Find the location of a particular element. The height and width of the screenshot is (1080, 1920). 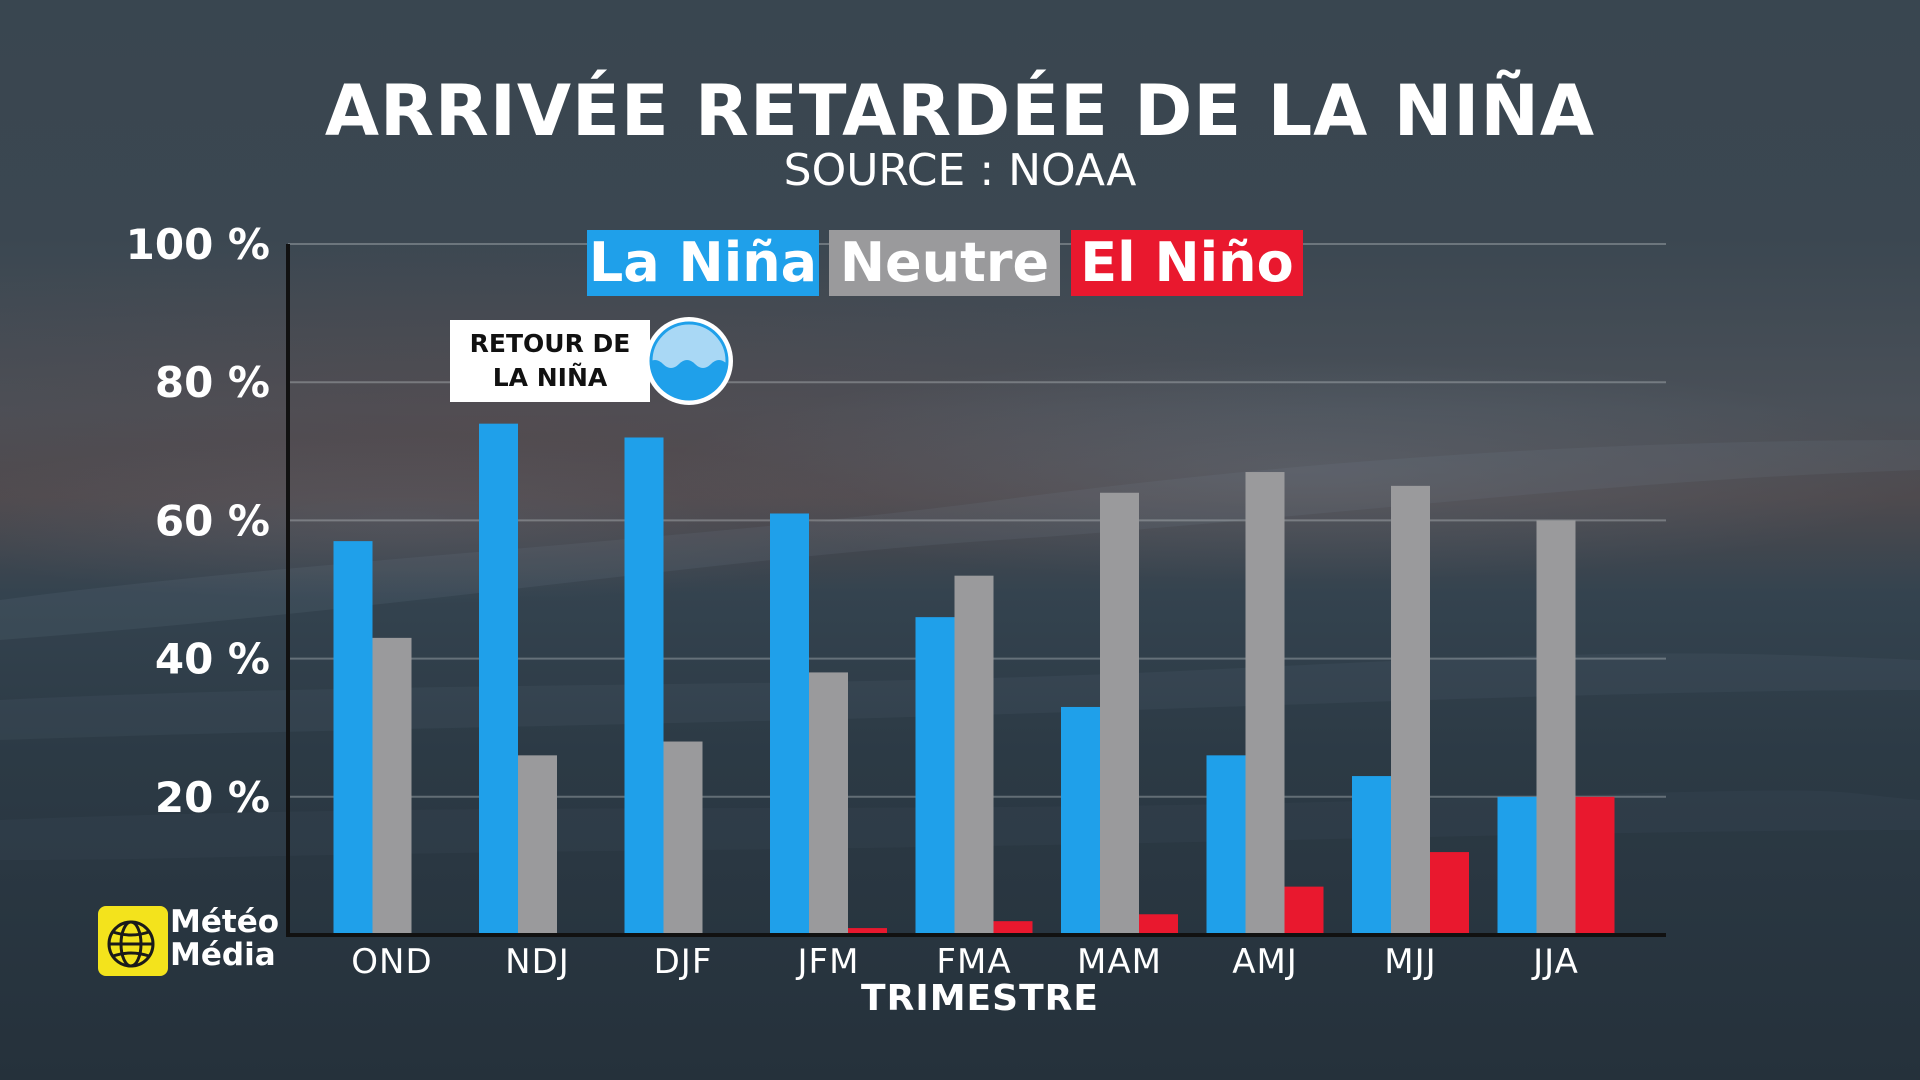

bar-neutre-ond is located at coordinates (392, 786).